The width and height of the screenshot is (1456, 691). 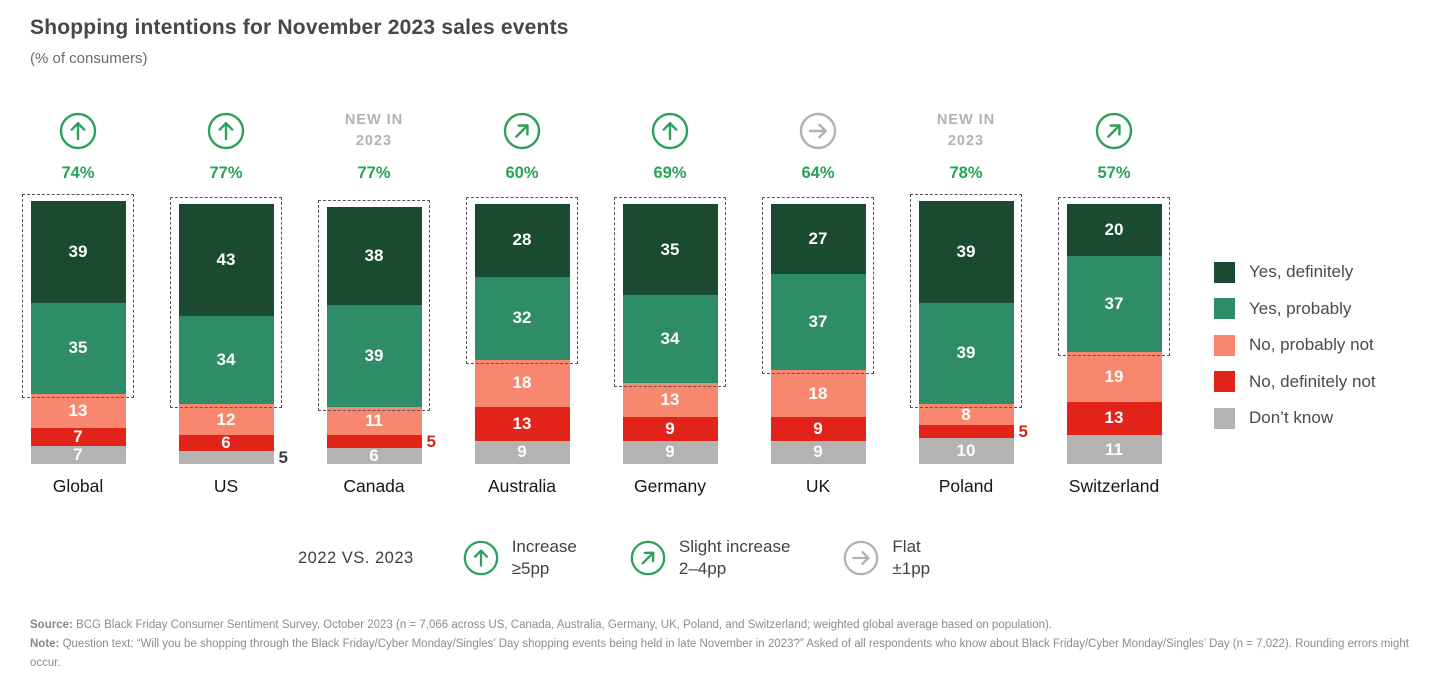 I want to click on country-label: Switzerland, so click(x=1114, y=486).